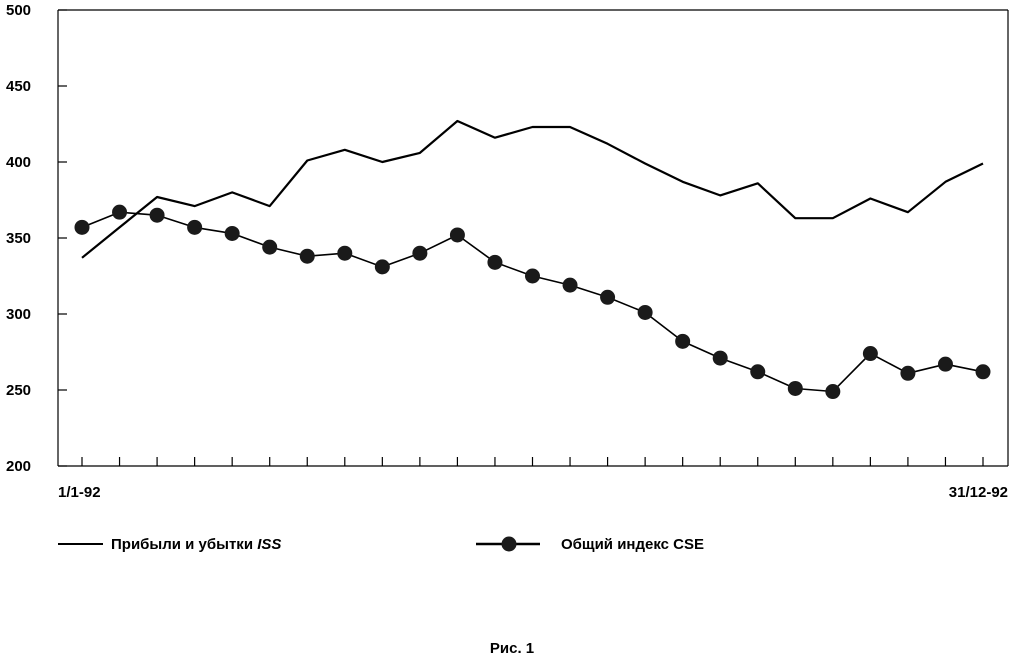 Image resolution: width=1024 pixels, height=664 pixels. I want to click on legend-label-iss: Прибыли и убытки ISS, so click(196, 544).